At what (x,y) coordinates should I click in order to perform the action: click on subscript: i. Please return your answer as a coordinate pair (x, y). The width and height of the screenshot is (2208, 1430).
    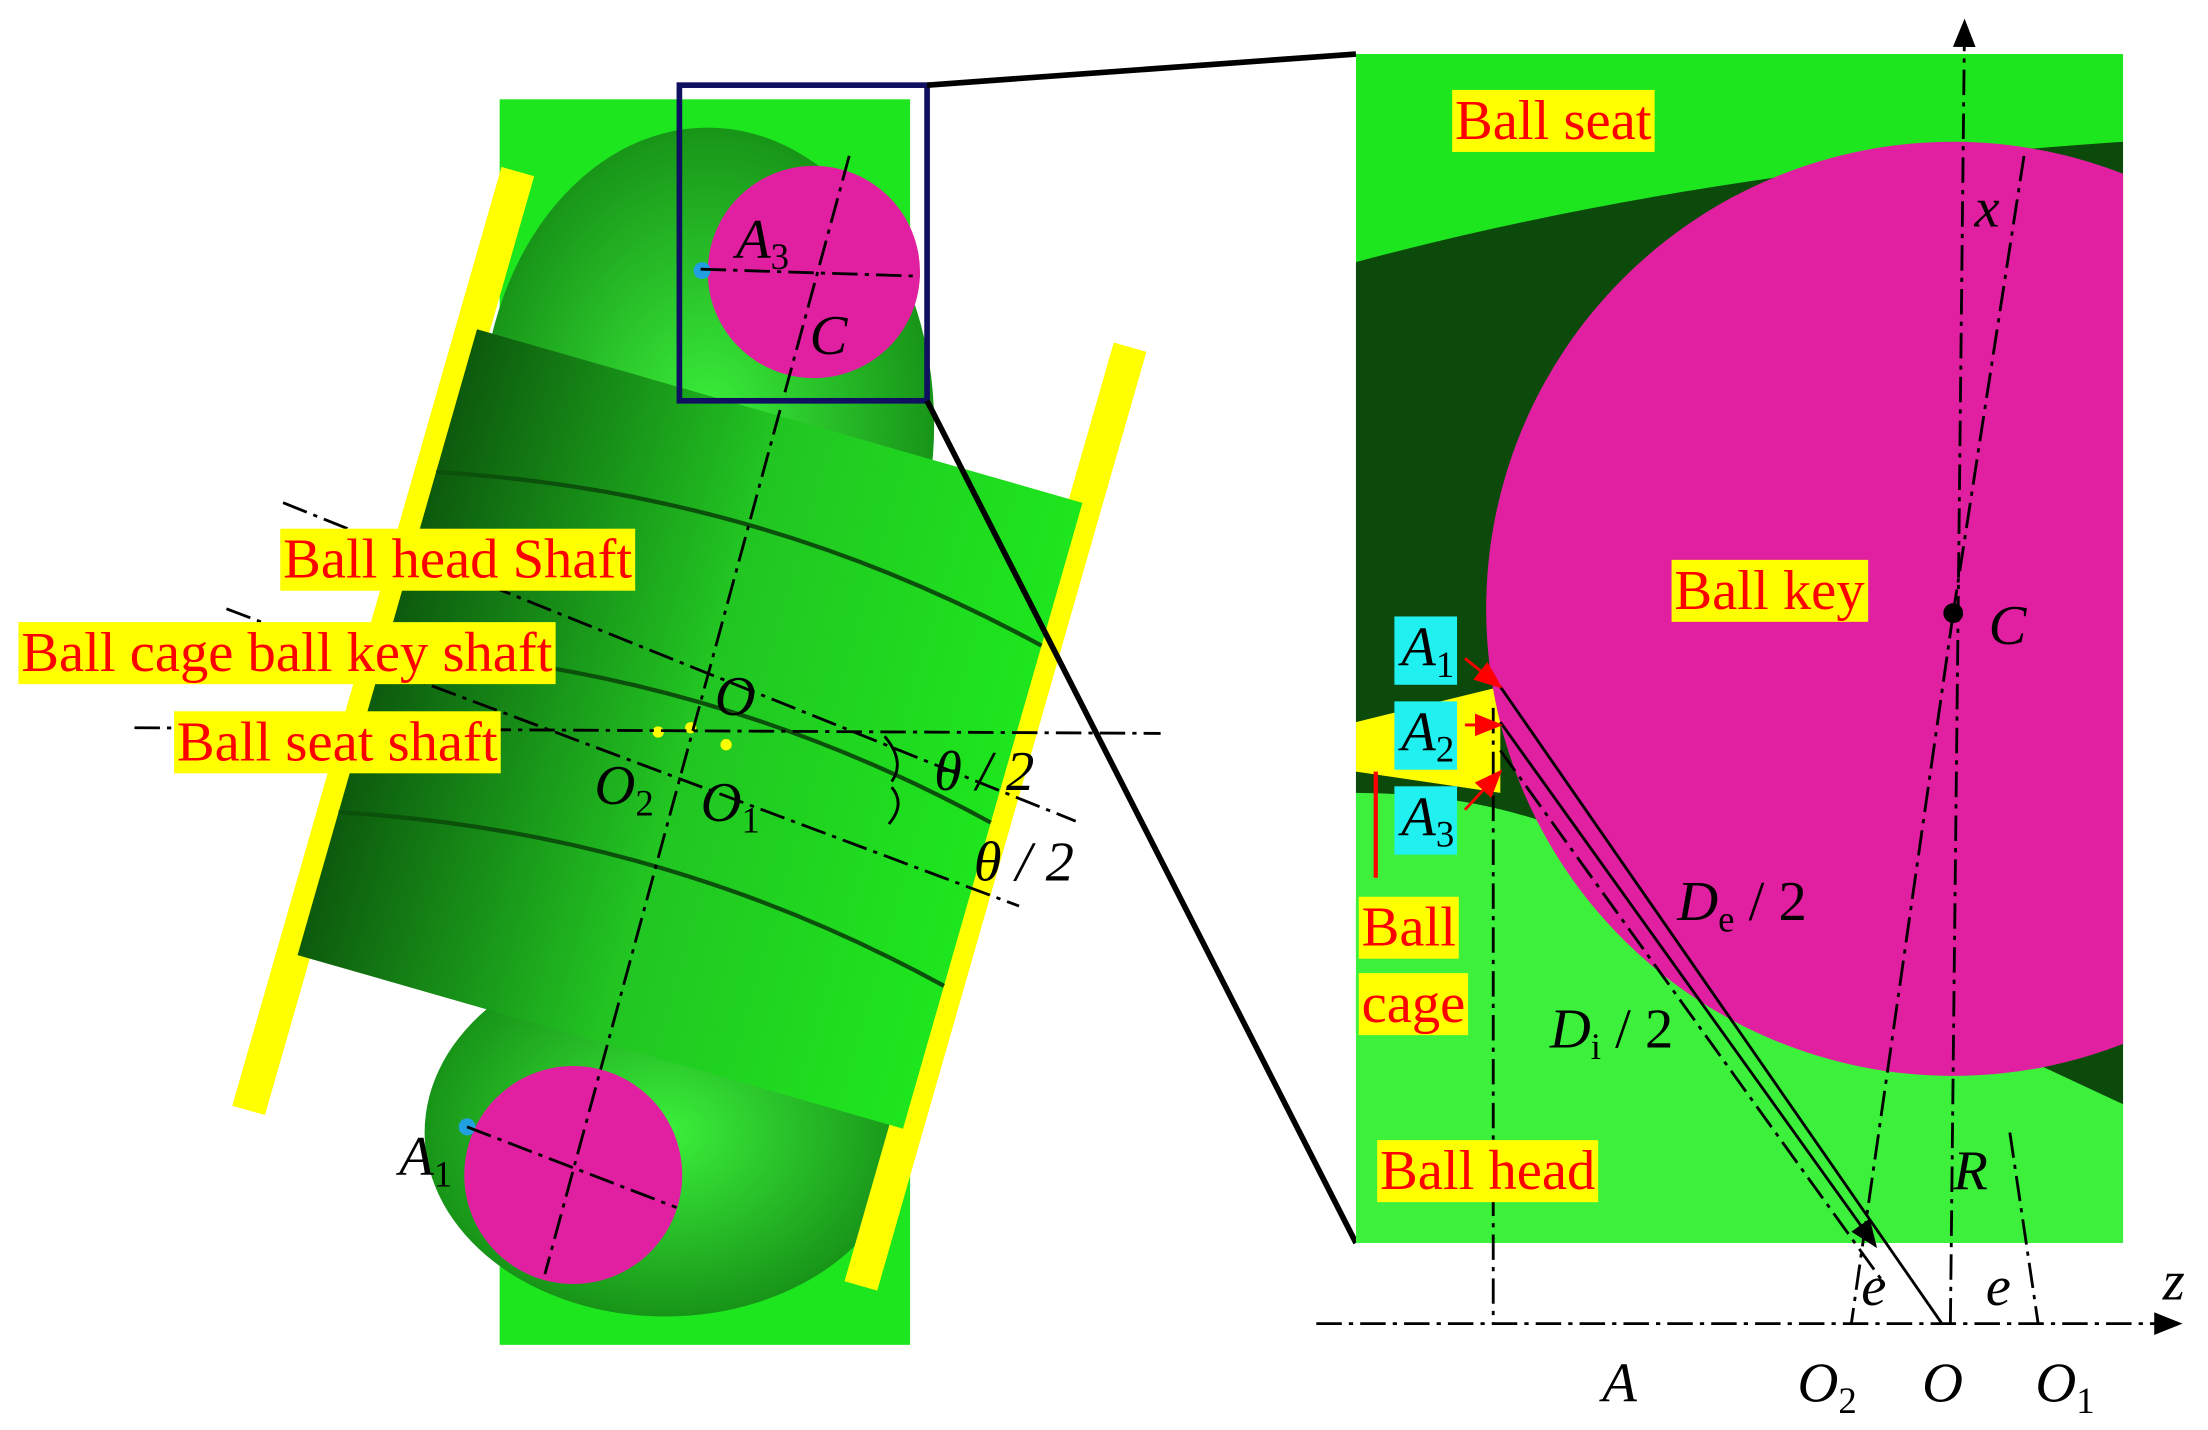
    Looking at the image, I should click on (1596, 1046).